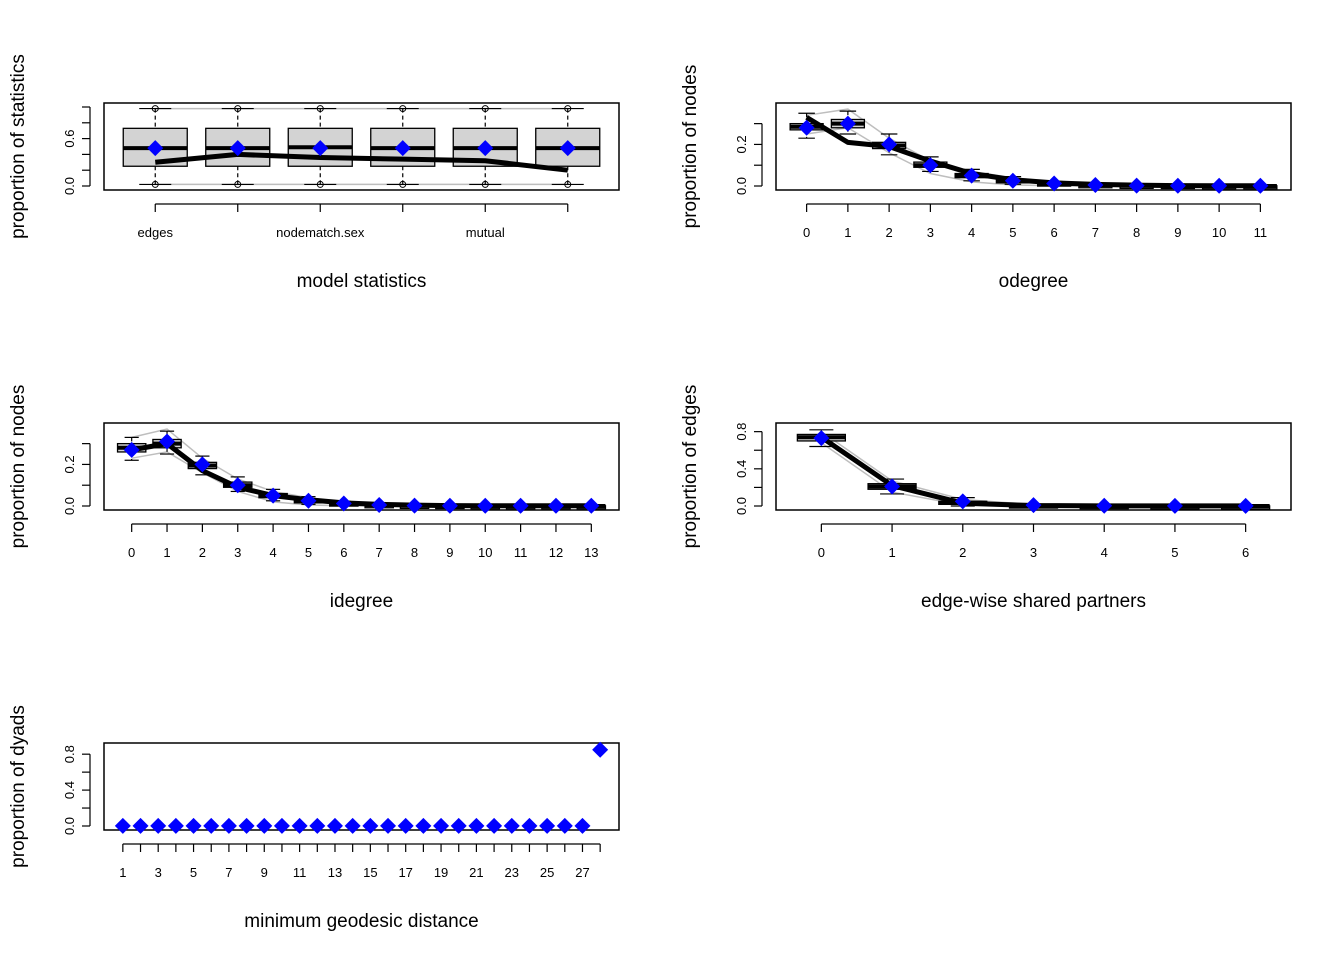 This screenshot has width=1344, height=960. Describe the element at coordinates (582, 872) in the screenshot. I see `x-tick-label: 27` at that location.